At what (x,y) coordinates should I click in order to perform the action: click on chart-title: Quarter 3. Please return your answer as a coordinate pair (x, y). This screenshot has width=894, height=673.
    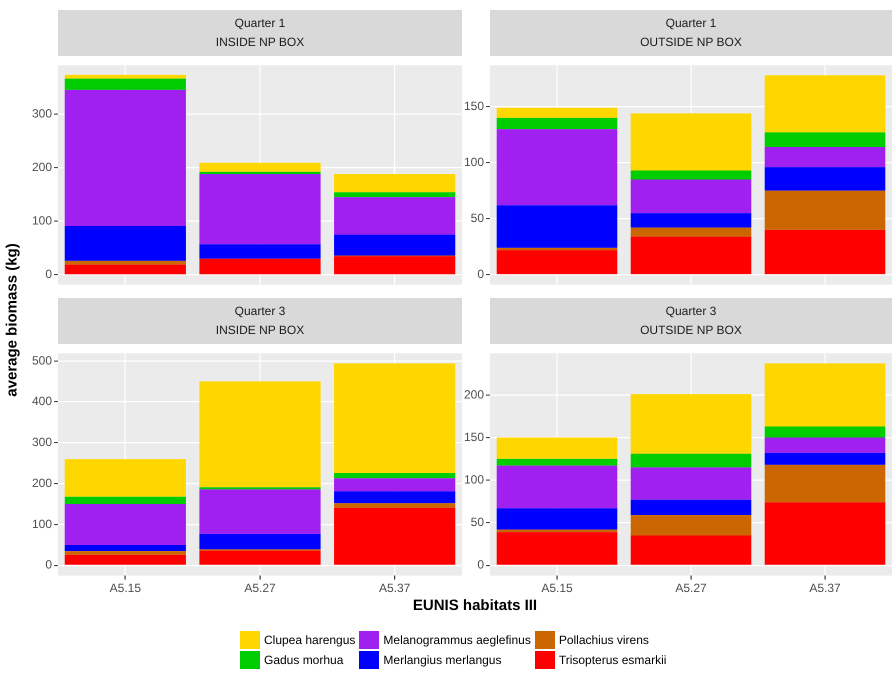
    Looking at the image, I should click on (260, 311).